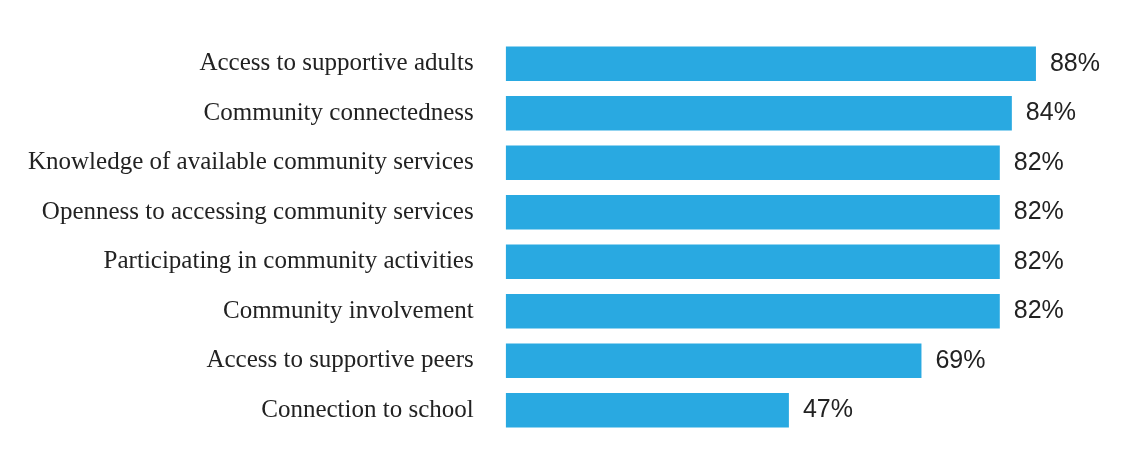 The height and width of the screenshot is (474, 1128). Describe the element at coordinates (257, 210) in the screenshot. I see `y-tick-label: Openness to accessing community services` at that location.